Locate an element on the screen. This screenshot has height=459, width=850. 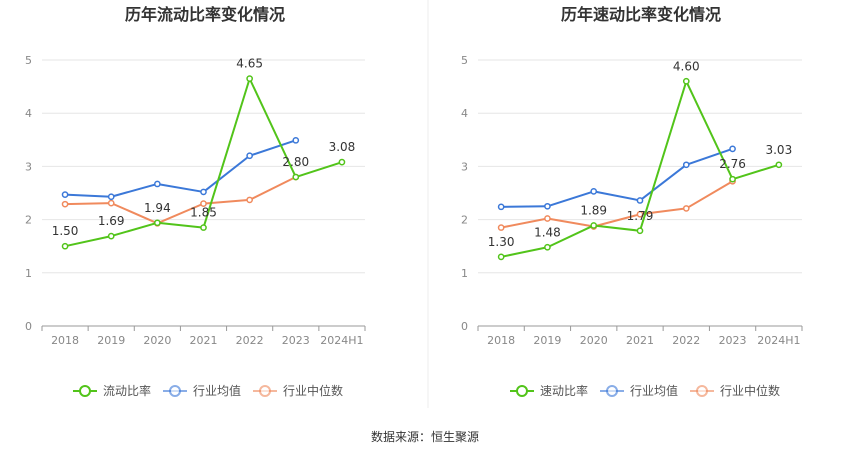
legend-item-1: 速动比率 is located at coordinates (549, 390).